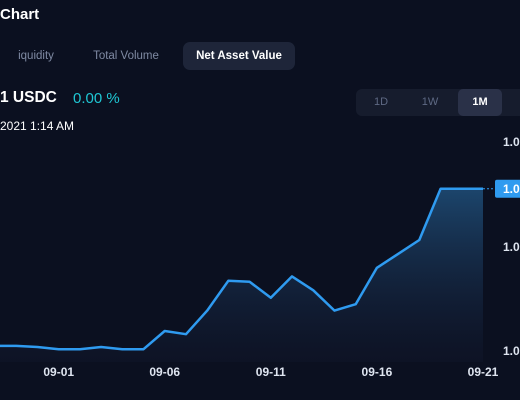 The width and height of the screenshot is (520, 400). I want to click on price-timestamp: 2021 1:14 AM, so click(37, 126).